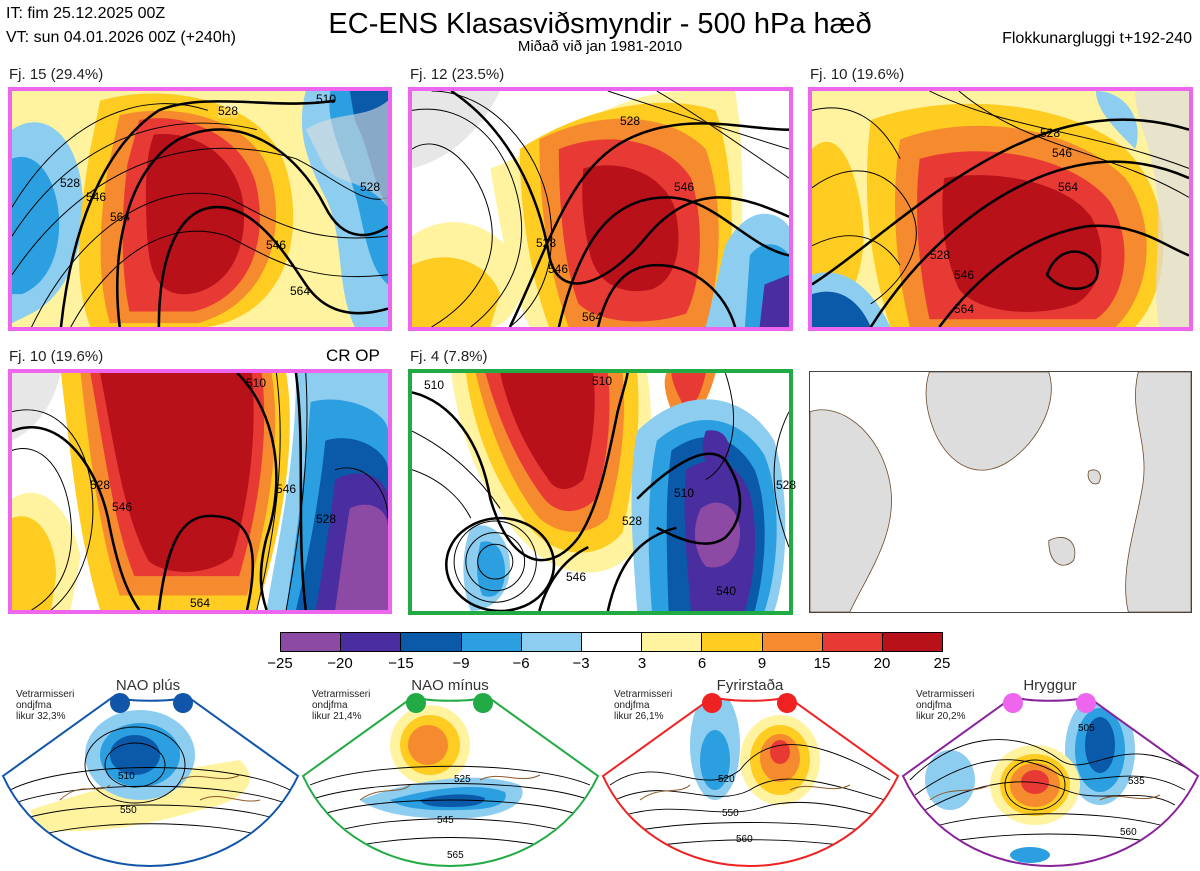 The width and height of the screenshot is (1200, 871). I want to click on contour-label: 525, so click(462, 779).